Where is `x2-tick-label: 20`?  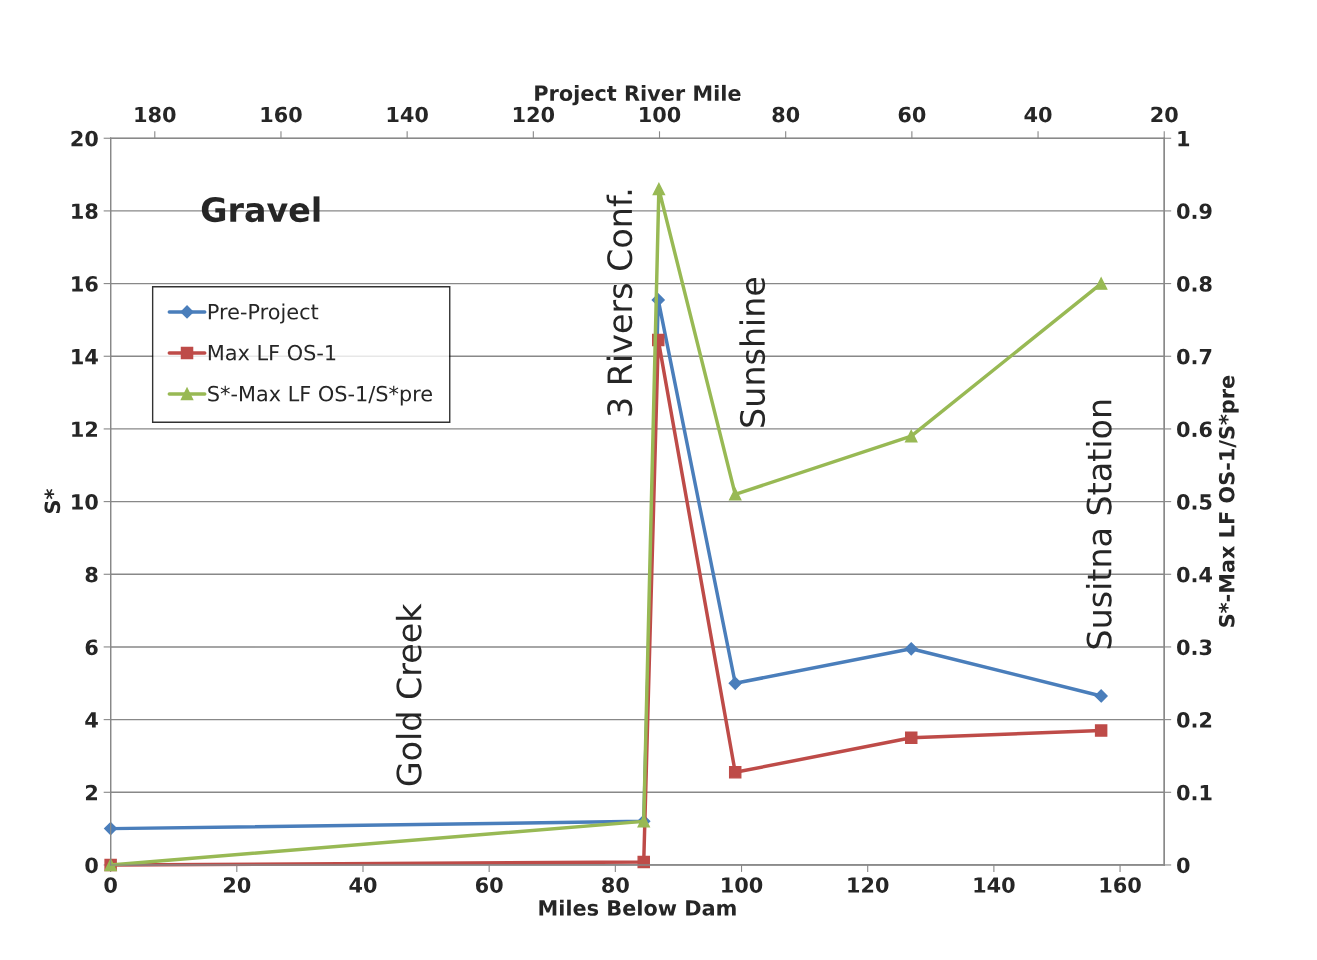 x2-tick-label: 20 is located at coordinates (1164, 114).